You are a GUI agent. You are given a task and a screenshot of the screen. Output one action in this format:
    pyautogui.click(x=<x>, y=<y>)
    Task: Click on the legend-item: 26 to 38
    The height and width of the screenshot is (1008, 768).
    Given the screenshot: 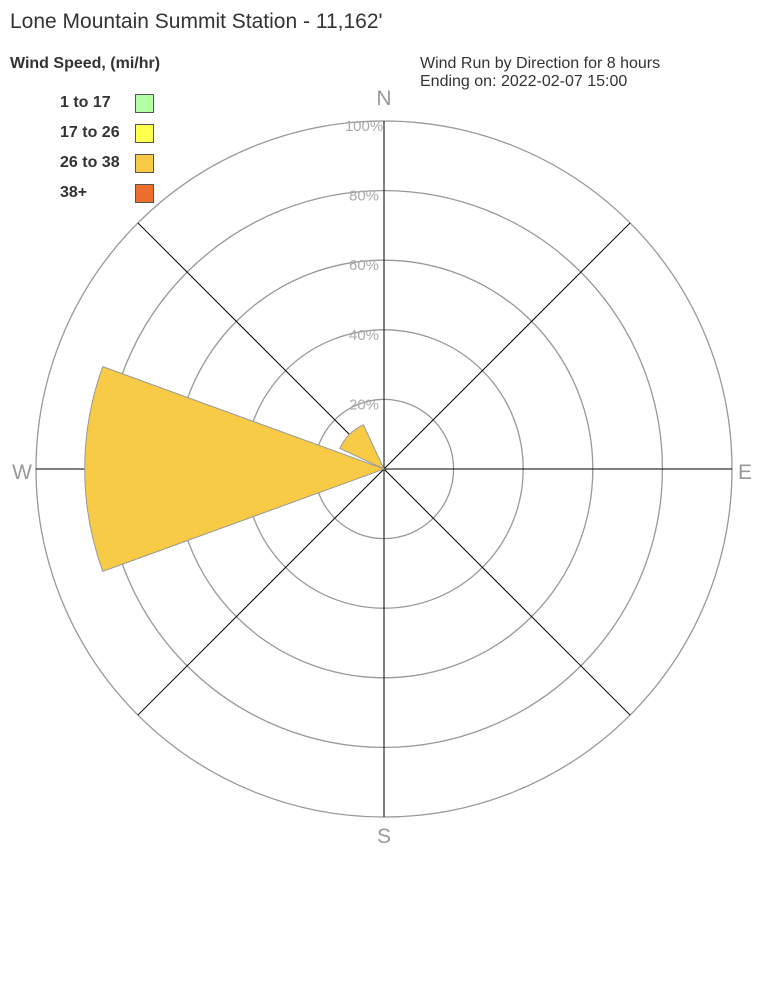 What is the action you would take?
    pyautogui.click(x=107, y=163)
    